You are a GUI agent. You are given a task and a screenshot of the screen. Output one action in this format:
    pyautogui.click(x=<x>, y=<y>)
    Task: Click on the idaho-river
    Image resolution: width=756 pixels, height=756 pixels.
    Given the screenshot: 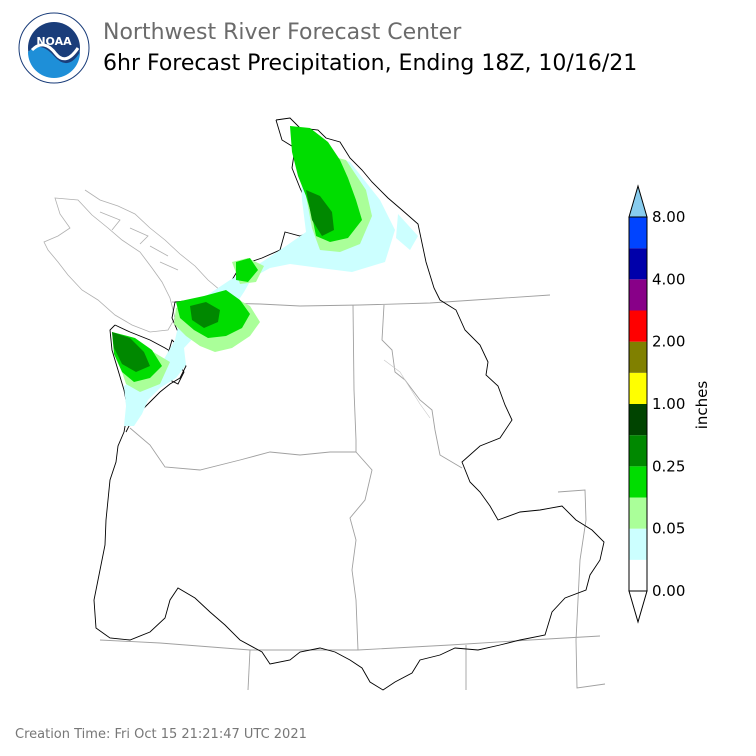 What is the action you would take?
    pyautogui.click(x=407, y=389)
    